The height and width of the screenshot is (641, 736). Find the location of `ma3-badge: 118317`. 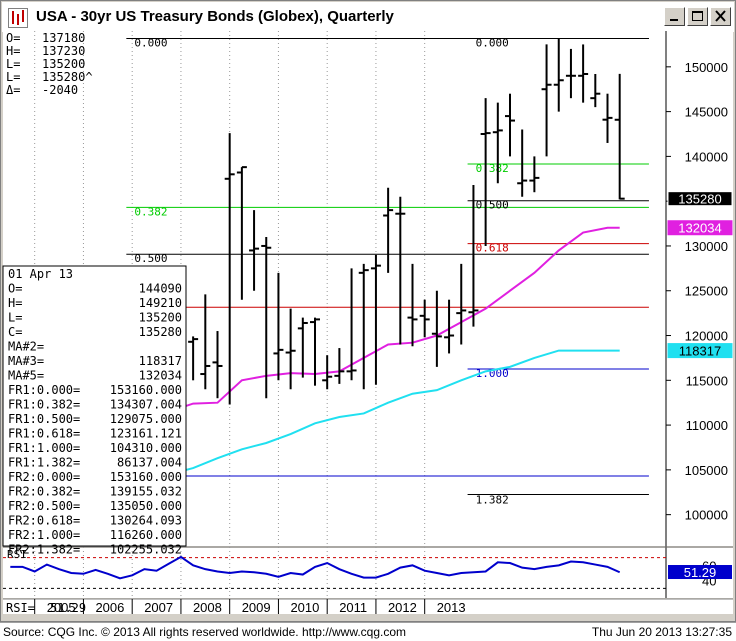

ma3-badge: 118317 is located at coordinates (700, 351).